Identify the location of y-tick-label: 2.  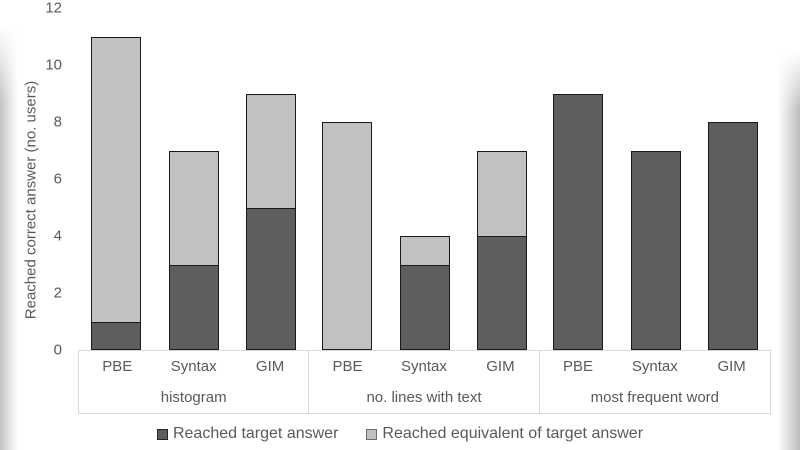
(57, 293).